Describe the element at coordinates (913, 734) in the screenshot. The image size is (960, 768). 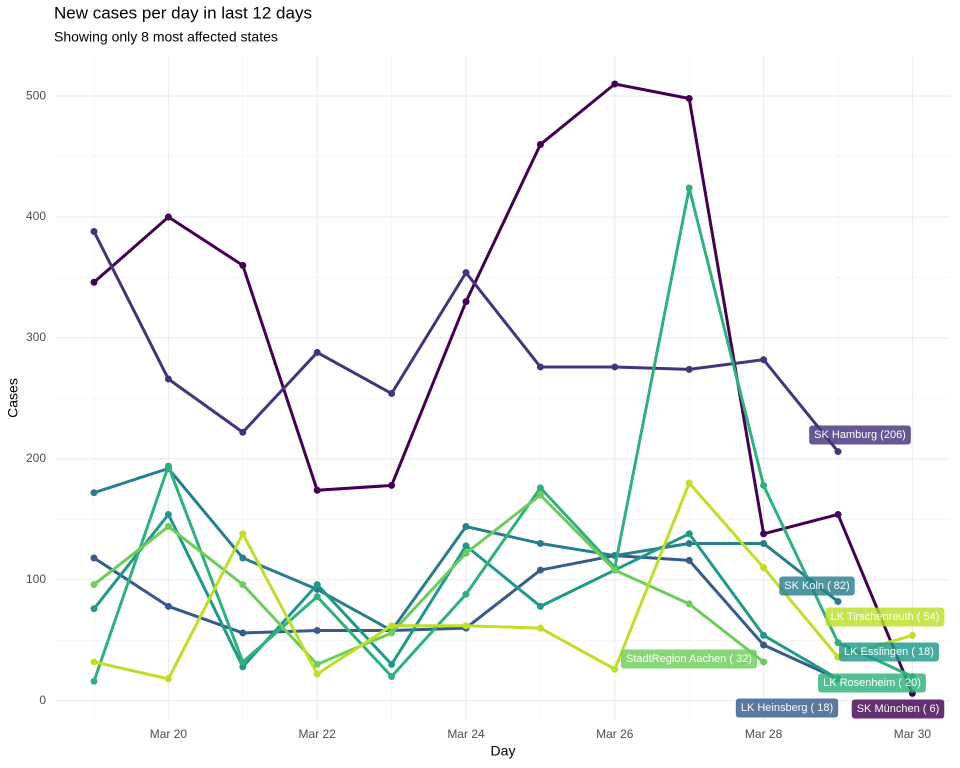
I see `x-tick-label: Mar 30` at that location.